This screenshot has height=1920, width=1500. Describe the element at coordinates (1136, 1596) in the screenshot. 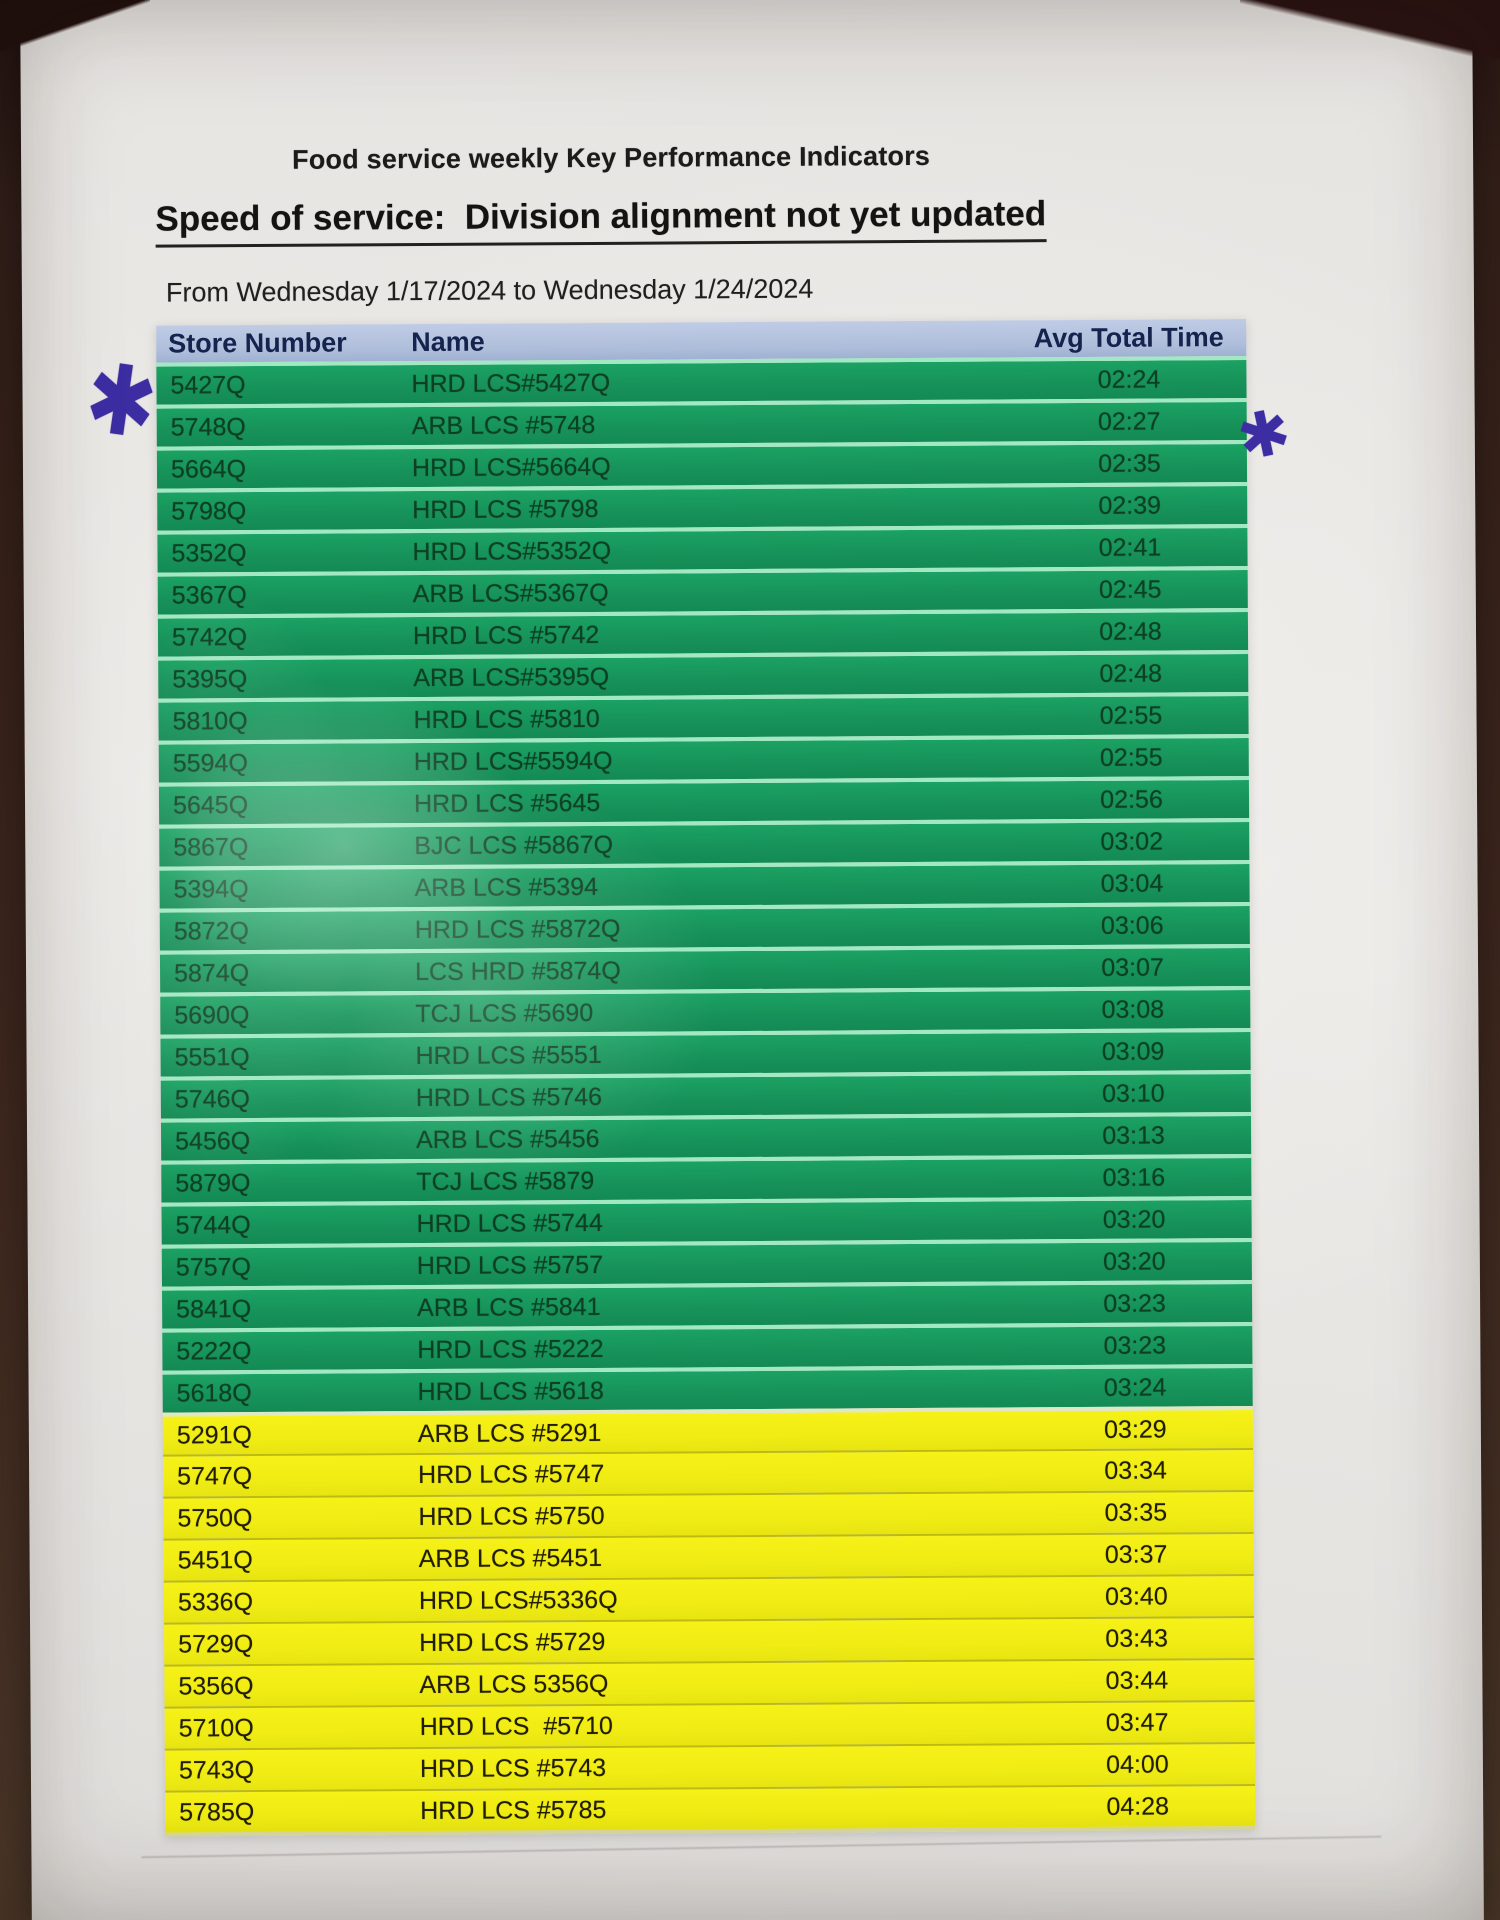

I see `time-cell: 03:40` at that location.